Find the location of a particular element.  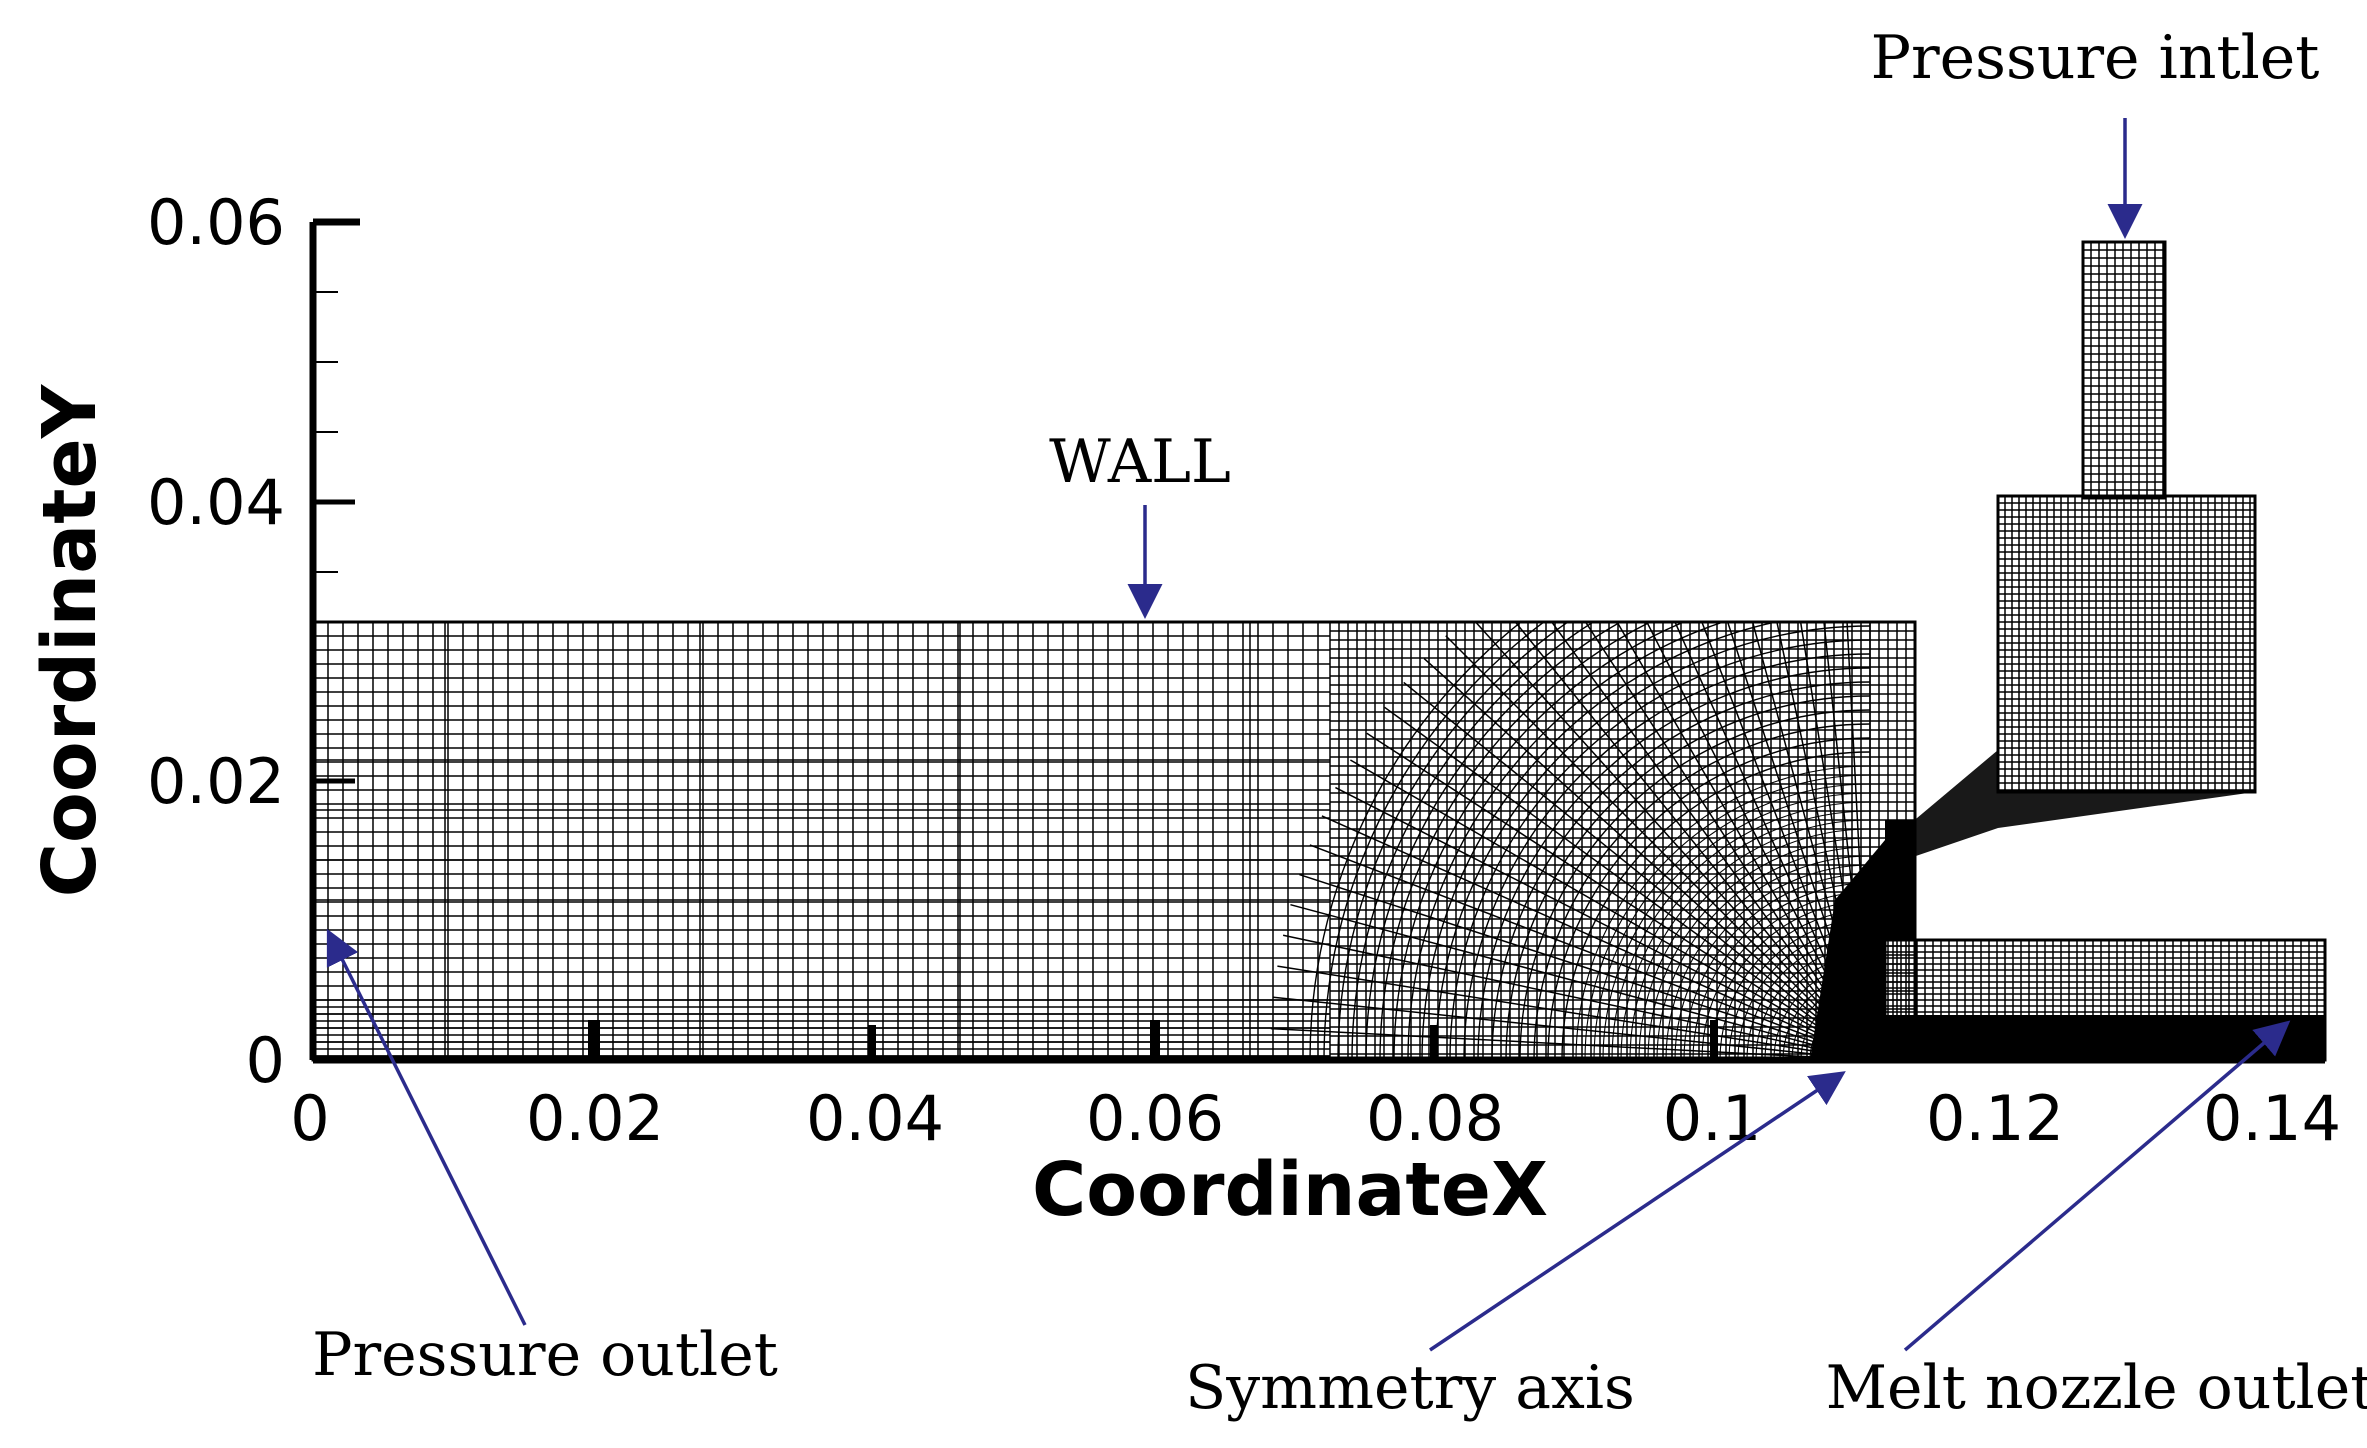

pressure-inlet-label: Pressure intlet is located at coordinates (2095, 58).